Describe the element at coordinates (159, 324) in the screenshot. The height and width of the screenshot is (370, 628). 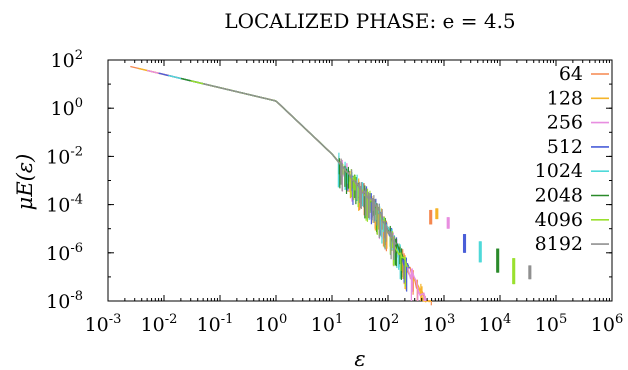
I see `x-tick-label: 10⁻²` at that location.